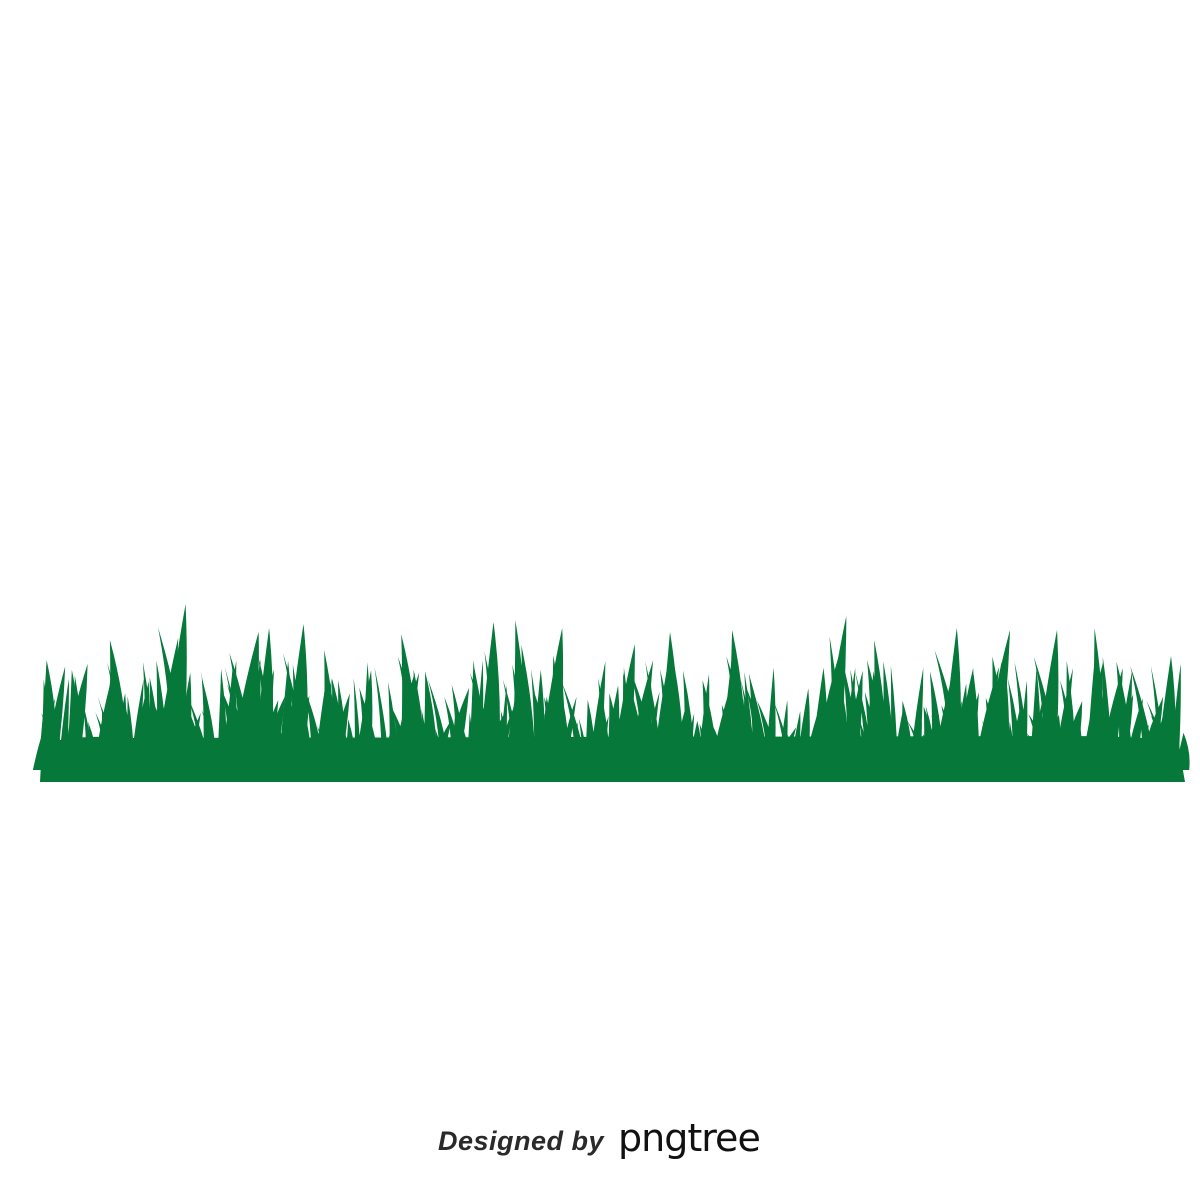  I want to click on watermark: Designed by pngtree, so click(599, 1141).